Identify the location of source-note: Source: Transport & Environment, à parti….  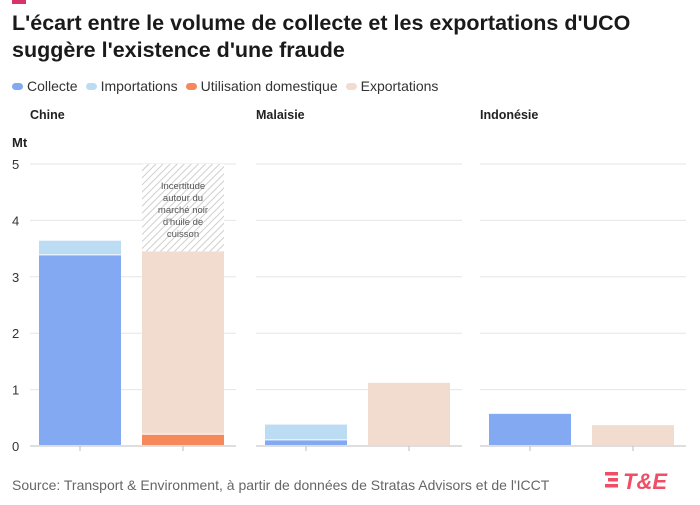
(281, 485).